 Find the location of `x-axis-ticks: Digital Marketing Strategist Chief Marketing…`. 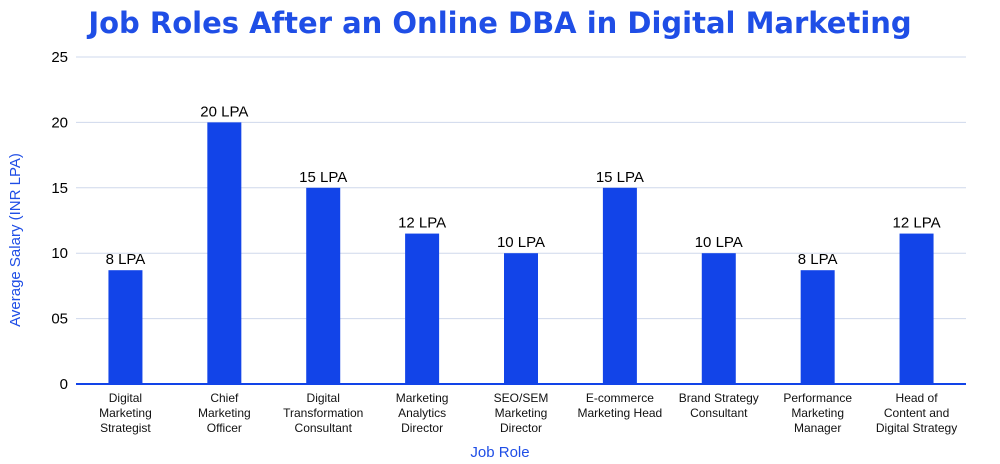

x-axis-ticks: Digital Marketing Strategist Chief Marketing… is located at coordinates (528, 413).